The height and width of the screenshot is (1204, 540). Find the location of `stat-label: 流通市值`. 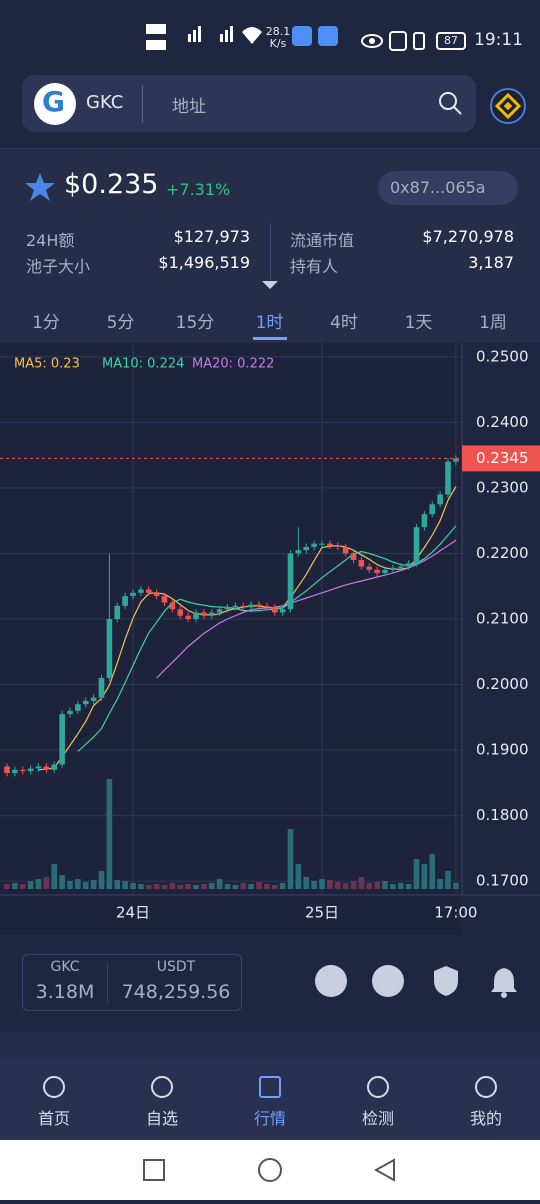

stat-label: 流通市值 is located at coordinates (322, 240).